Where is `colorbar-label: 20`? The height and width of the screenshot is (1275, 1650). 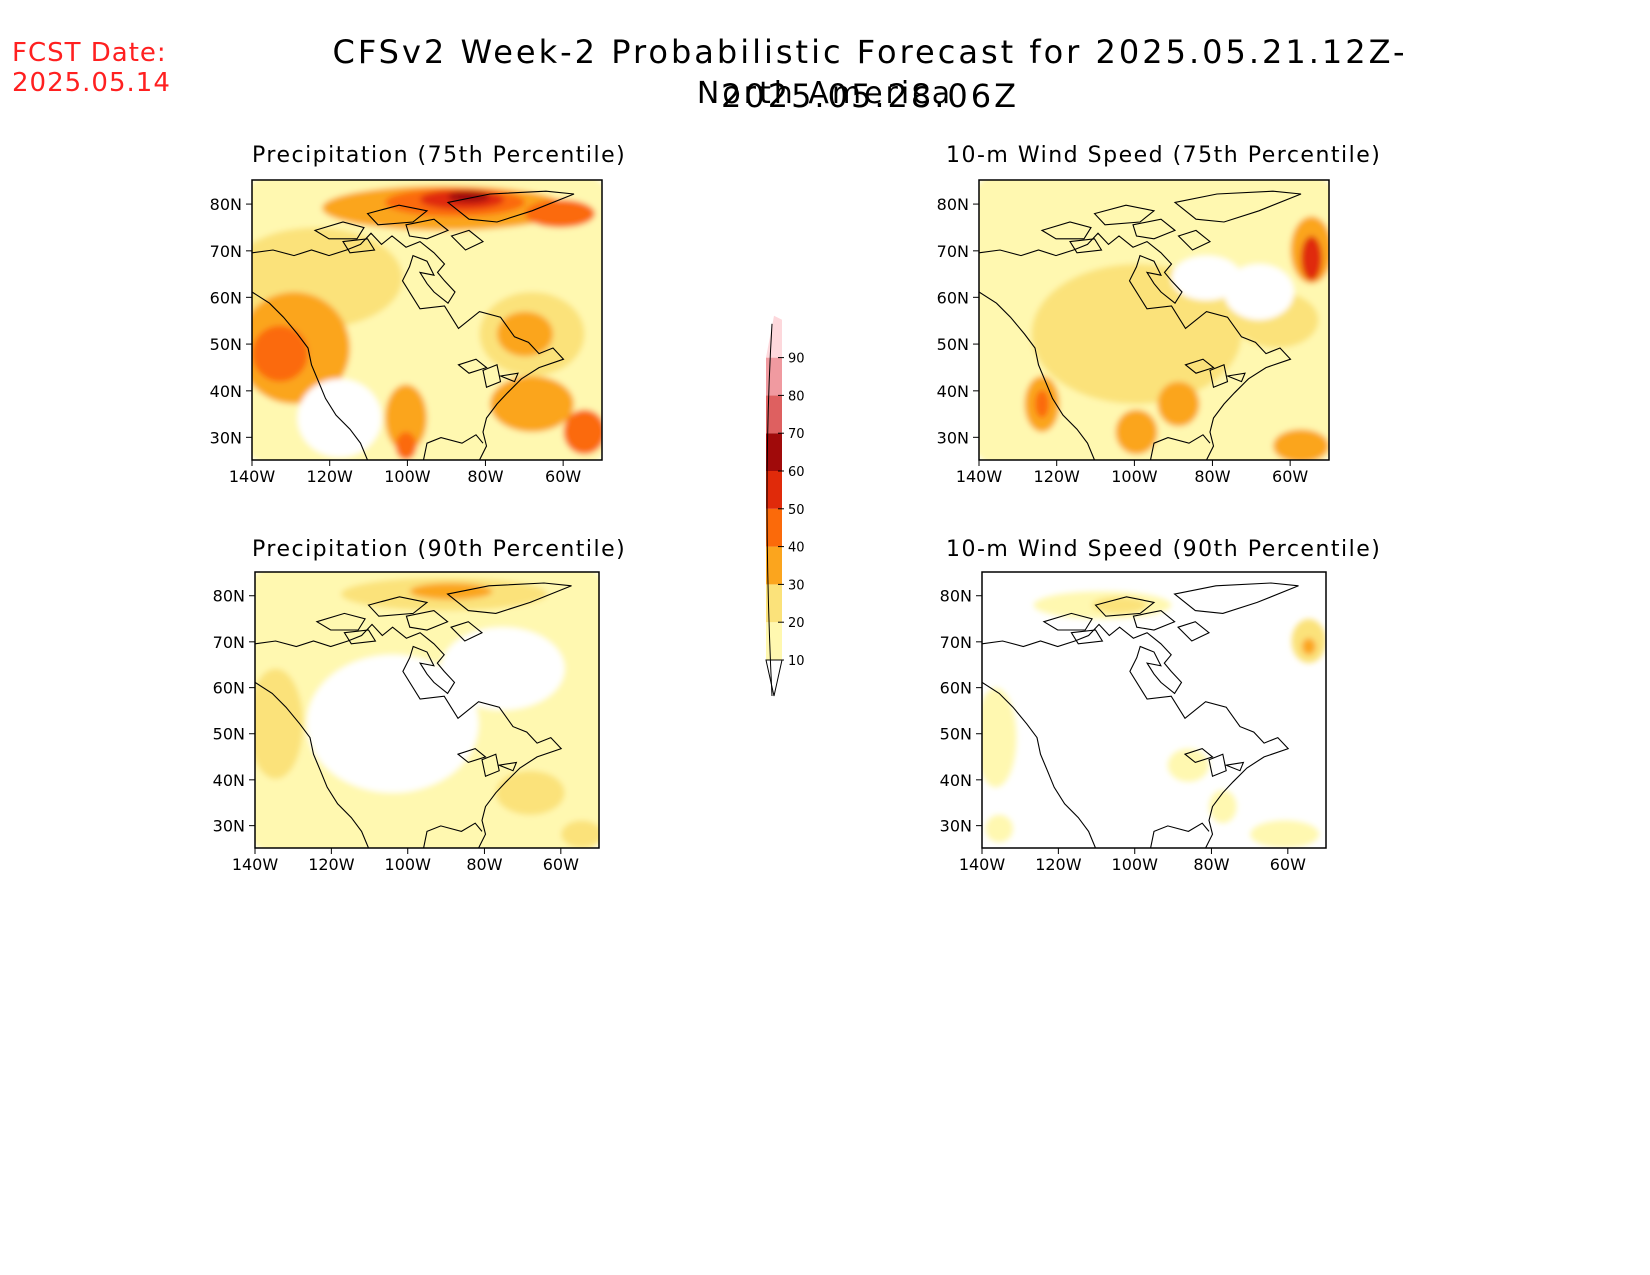 colorbar-label: 20 is located at coordinates (796, 623).